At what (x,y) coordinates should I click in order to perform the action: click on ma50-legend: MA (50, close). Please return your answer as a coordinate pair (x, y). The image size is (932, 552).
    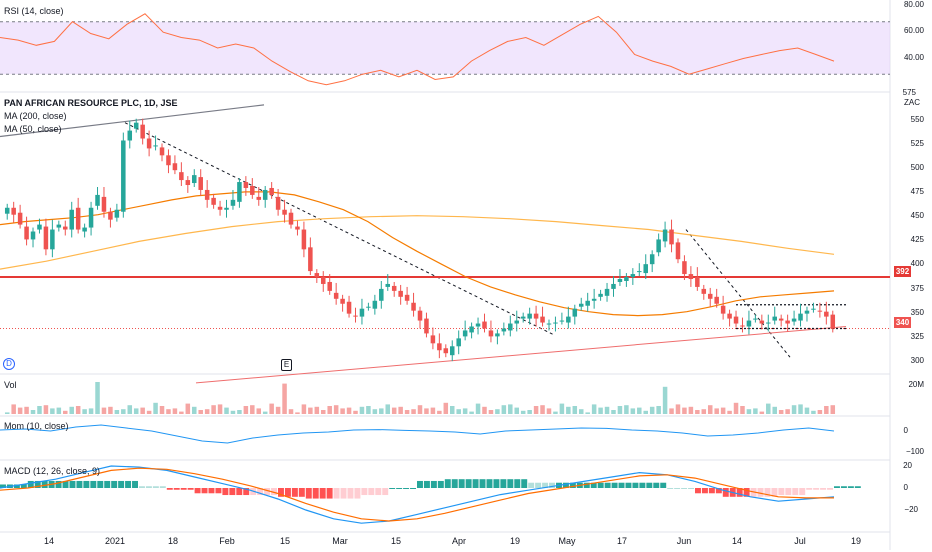
    Looking at the image, I should click on (33, 129).